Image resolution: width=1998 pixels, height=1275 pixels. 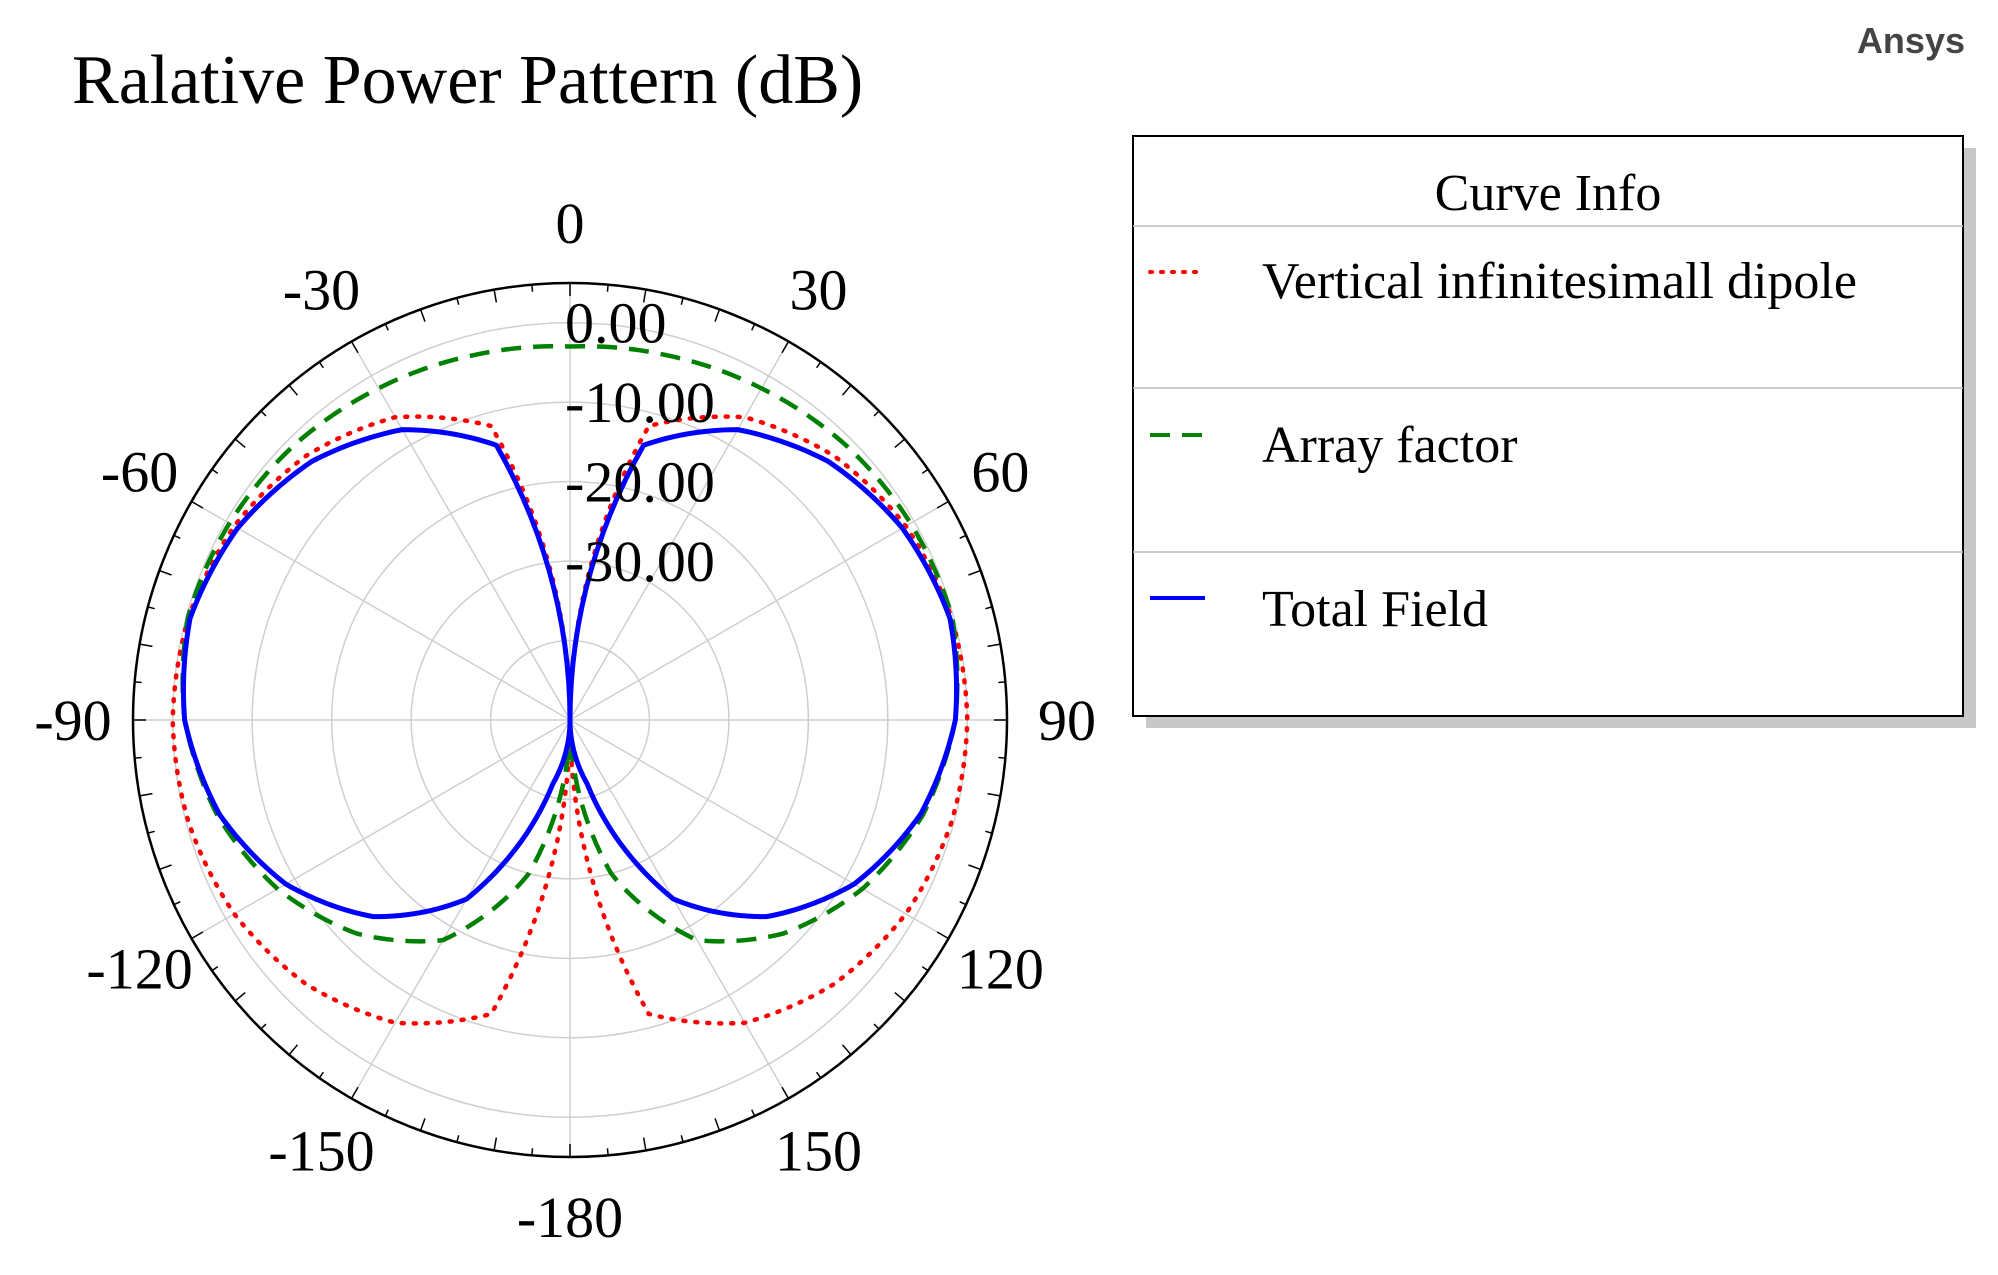 What do you see at coordinates (1375, 609) in the screenshot?
I see `legend-entry-total-field: Total Field` at bounding box center [1375, 609].